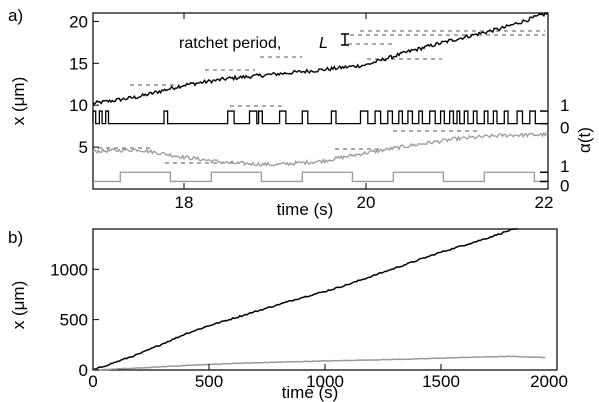 The height and width of the screenshot is (402, 599). Describe the element at coordinates (78, 63) in the screenshot. I see `y-tick-label: 15` at that location.